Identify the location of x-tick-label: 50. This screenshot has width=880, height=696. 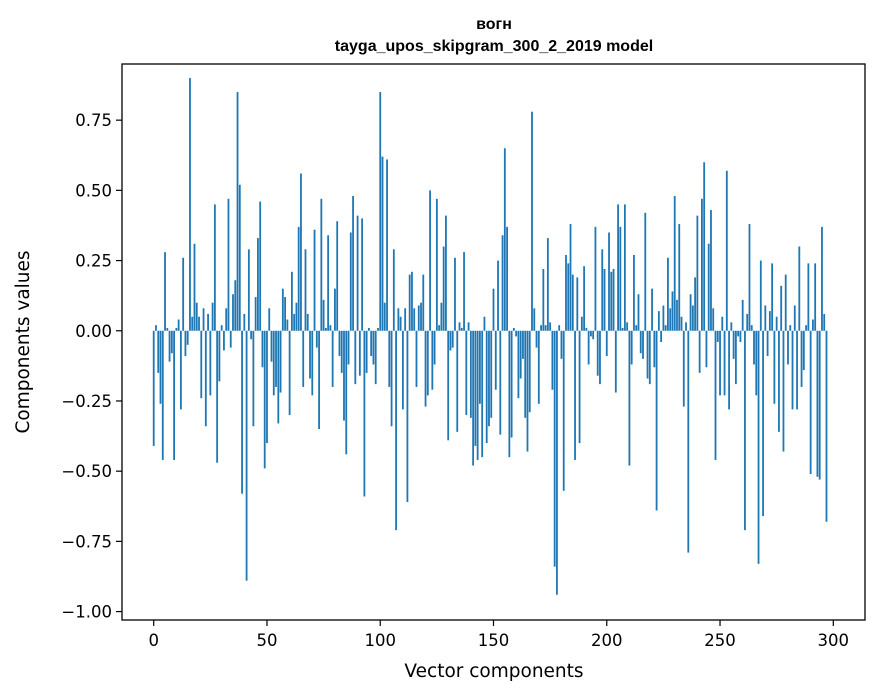
(266, 640).